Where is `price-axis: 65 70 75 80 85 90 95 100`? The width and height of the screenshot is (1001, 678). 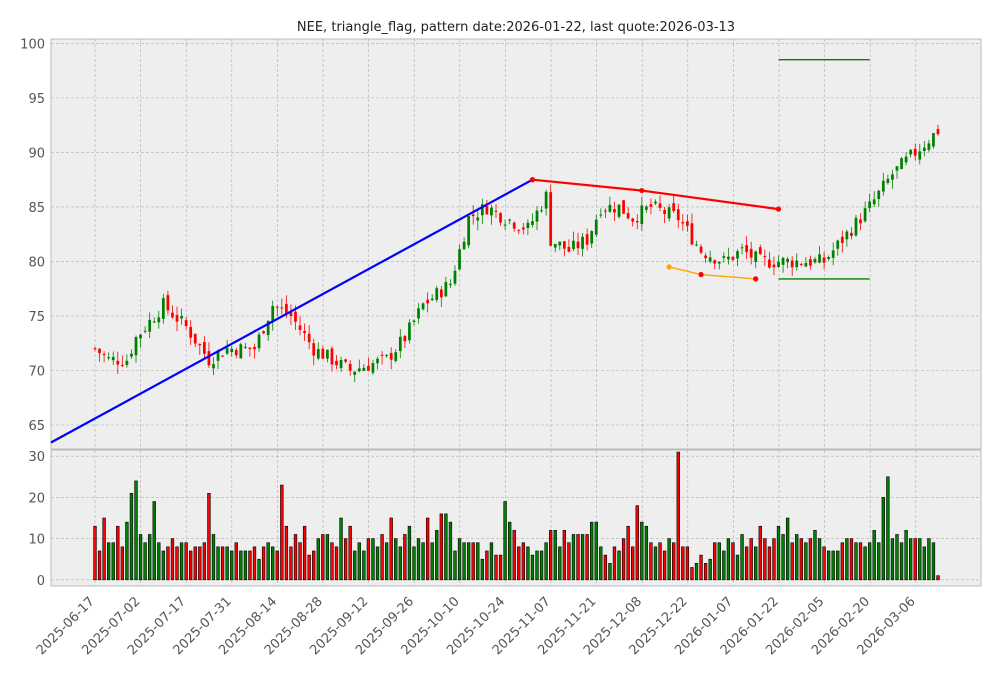 price-axis: 65 70 75 80 85 90 95 100 is located at coordinates (32, 235).